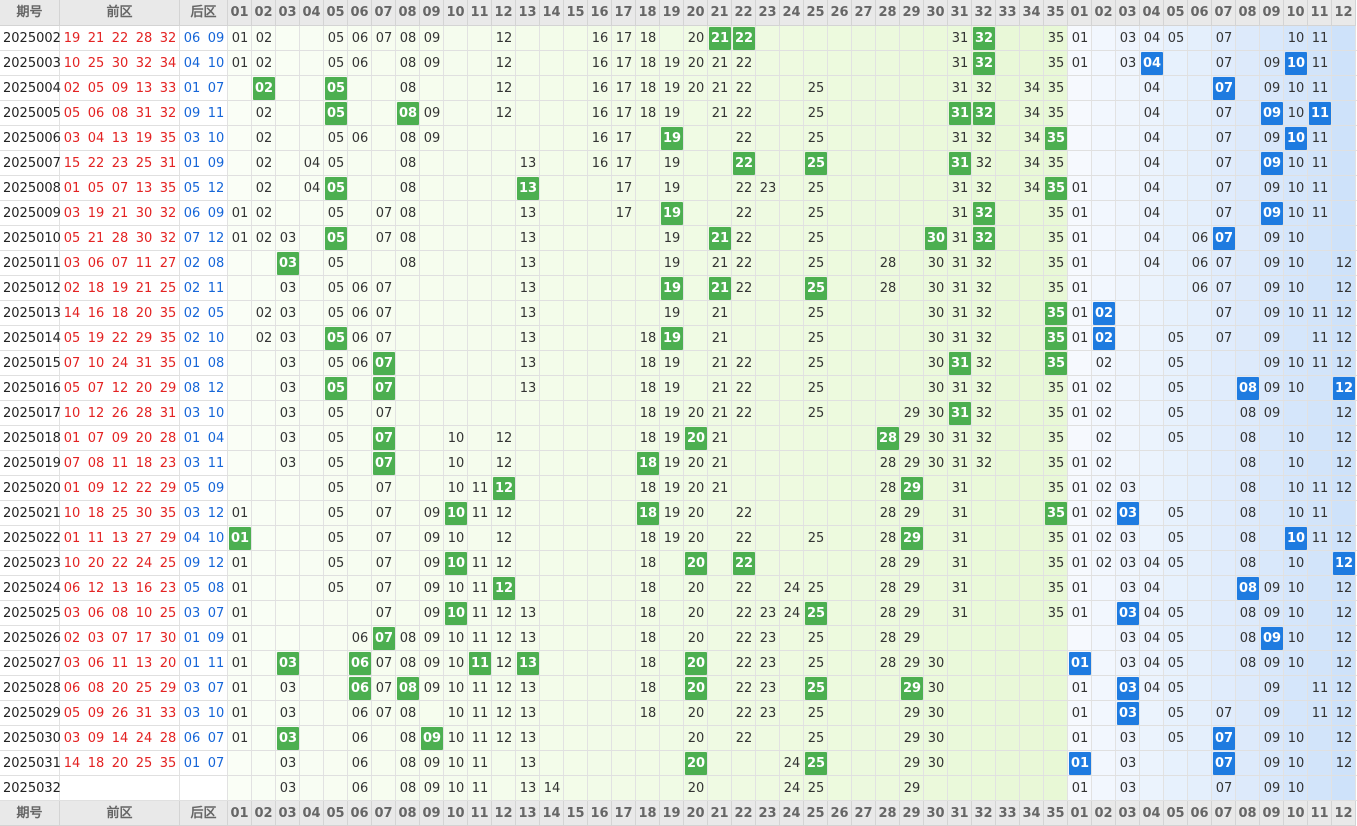 This screenshot has height=826, width=1357. What do you see at coordinates (552, 813) in the screenshot?
I see `header-front-col: 14` at bounding box center [552, 813].